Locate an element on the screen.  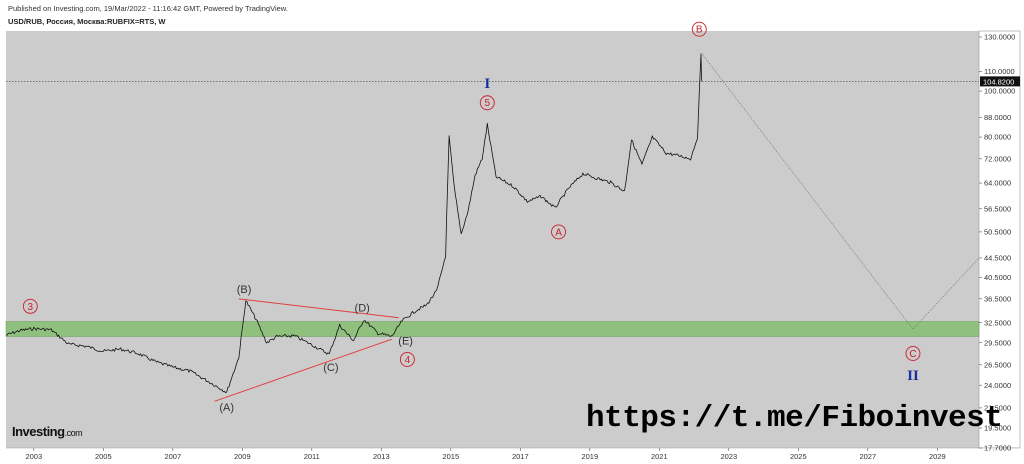
x-tick-label-9: 2021 is located at coordinates (659, 456).